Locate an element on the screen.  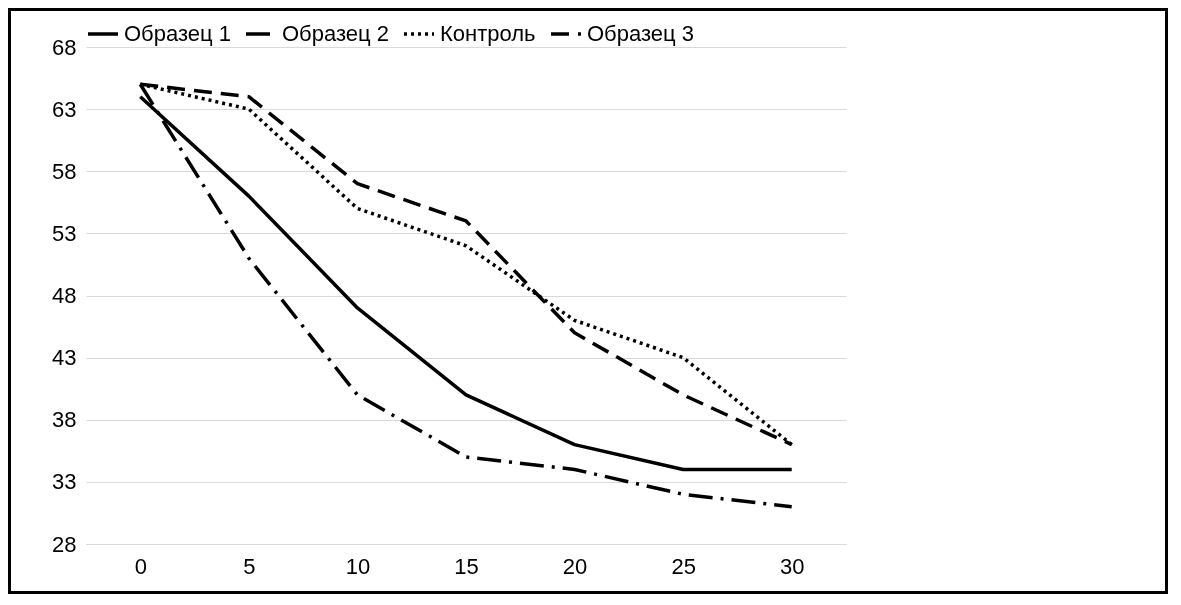
legend-label: Контроль is located at coordinates (488, 33).